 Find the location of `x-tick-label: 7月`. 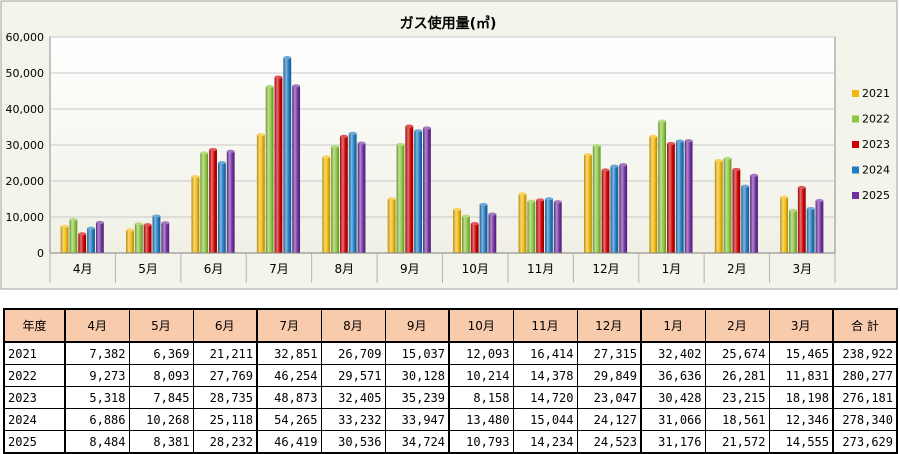

x-tick-label: 7月 is located at coordinates (279, 269).